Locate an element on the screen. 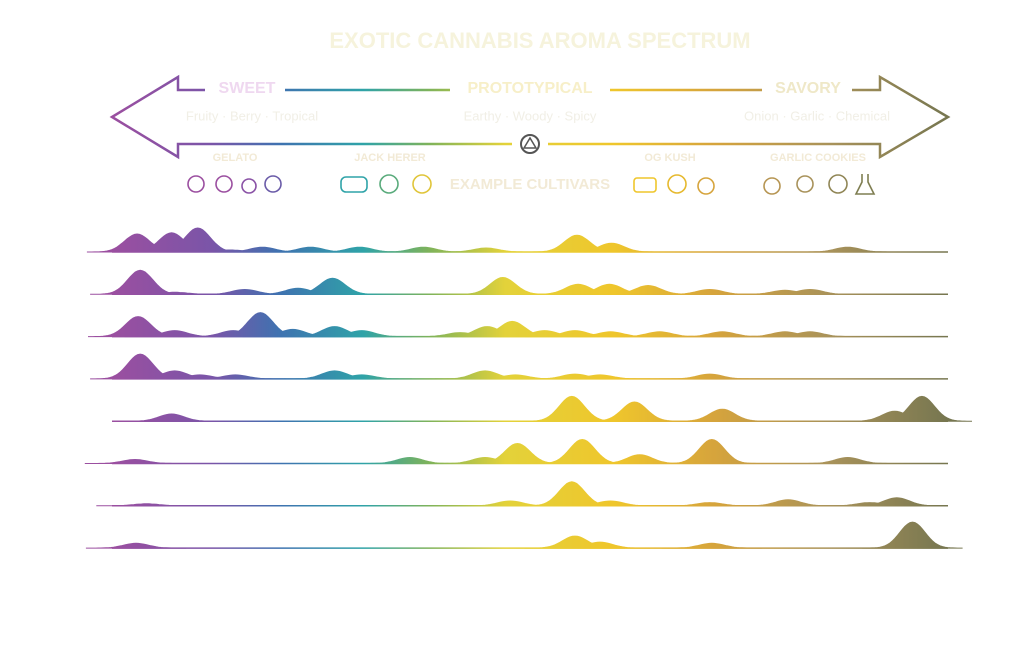  icons is located at coordinates (531, 184).